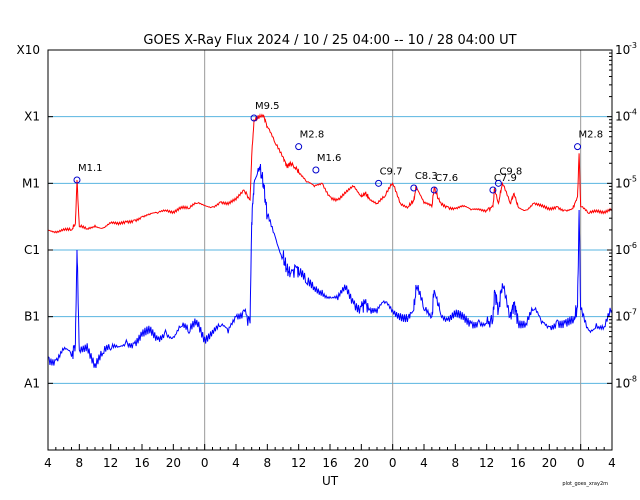 Image resolution: width=640 pixels, height=500 pixels. What do you see at coordinates (31, 183) in the screenshot?
I see `left-tick-label: M1` at bounding box center [31, 183].